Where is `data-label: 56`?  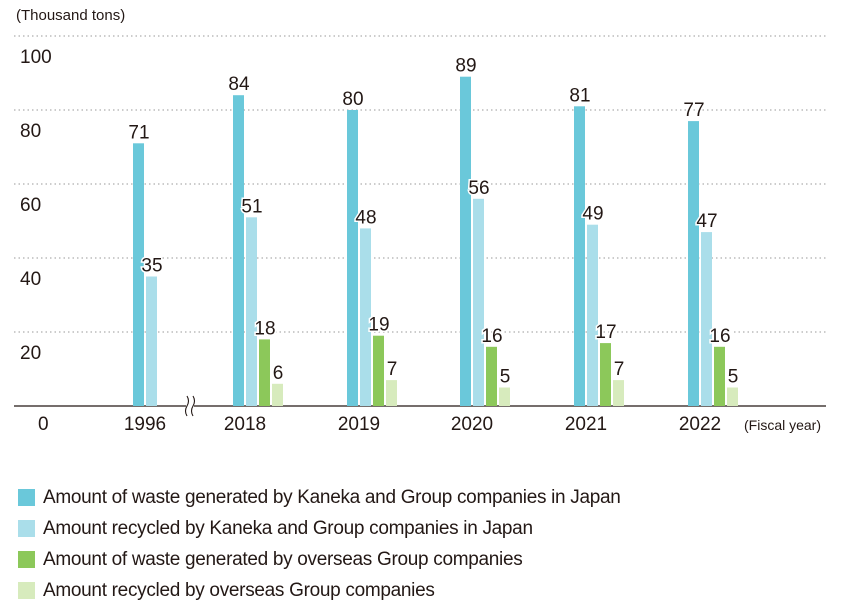 data-label: 56 is located at coordinates (478, 188).